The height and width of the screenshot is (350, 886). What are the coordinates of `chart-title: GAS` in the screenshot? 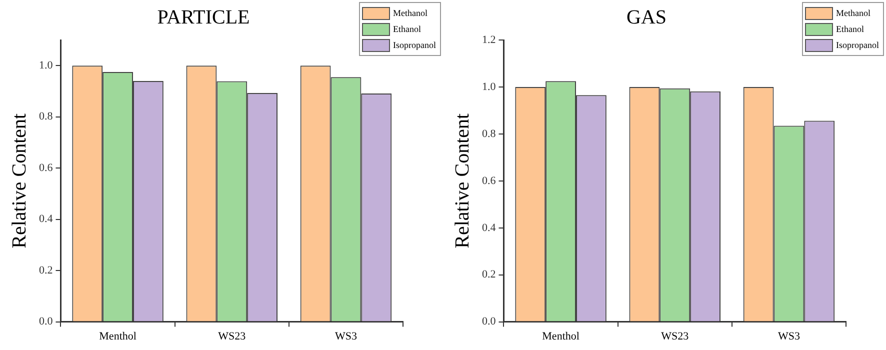 It's located at (646, 17).